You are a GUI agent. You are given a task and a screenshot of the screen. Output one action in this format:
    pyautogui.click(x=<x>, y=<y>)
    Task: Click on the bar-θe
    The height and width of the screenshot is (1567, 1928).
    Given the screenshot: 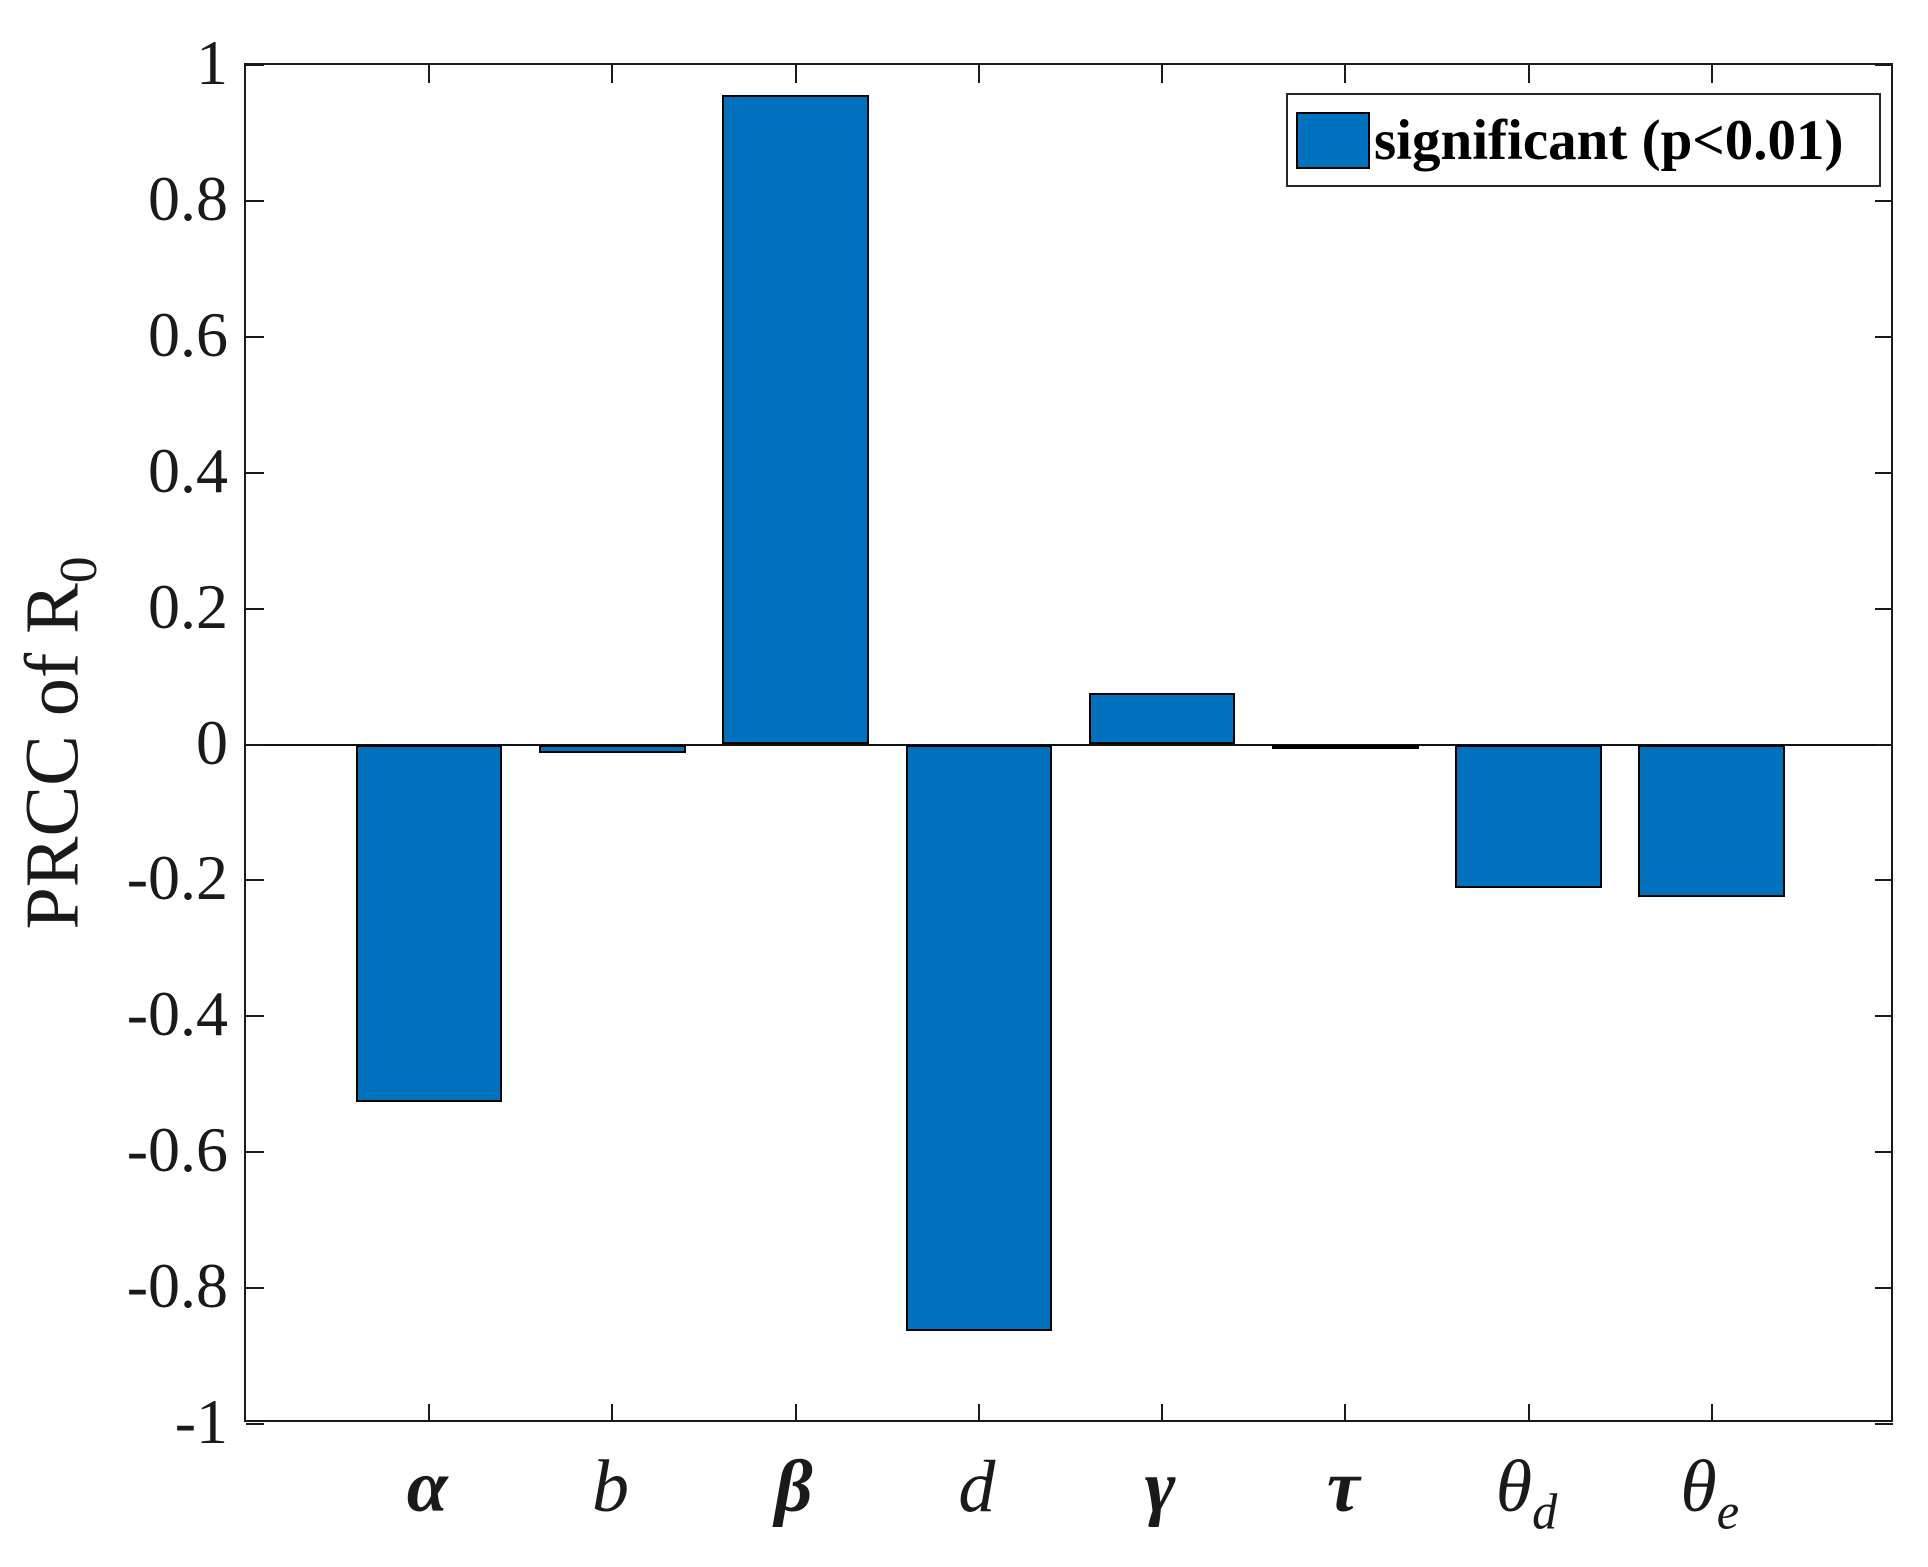 What is the action you would take?
    pyautogui.click(x=1712, y=821)
    